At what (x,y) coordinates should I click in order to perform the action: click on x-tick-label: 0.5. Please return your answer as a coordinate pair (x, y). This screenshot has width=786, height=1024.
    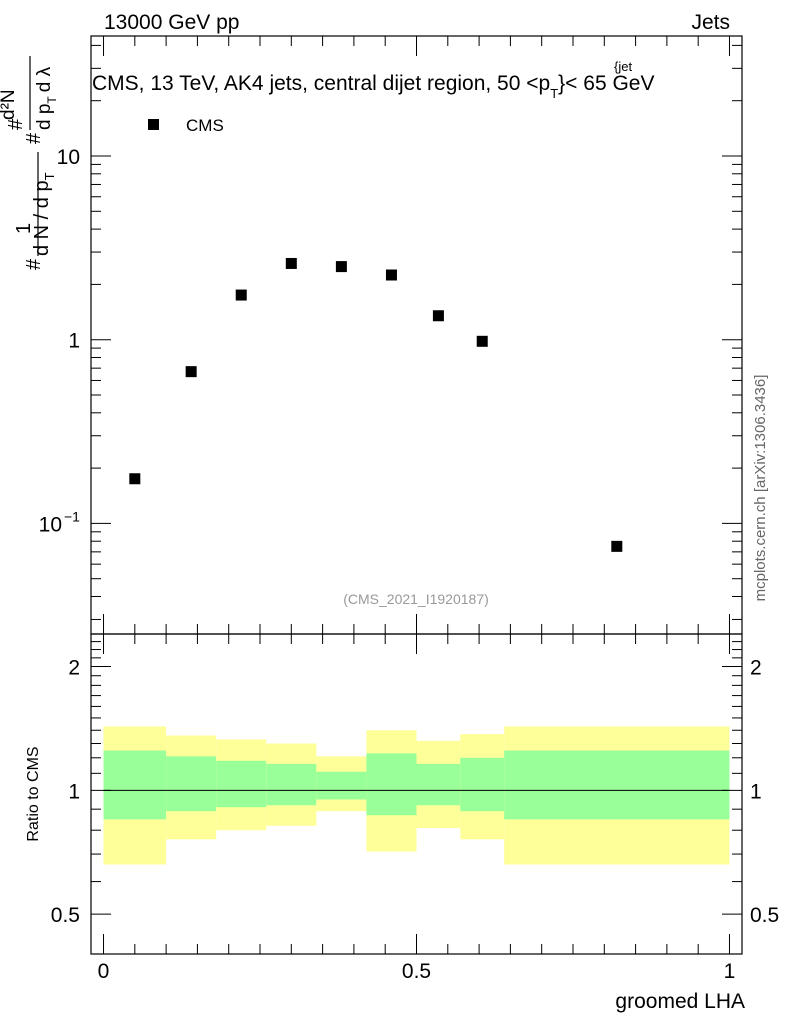
    Looking at the image, I should click on (416, 971).